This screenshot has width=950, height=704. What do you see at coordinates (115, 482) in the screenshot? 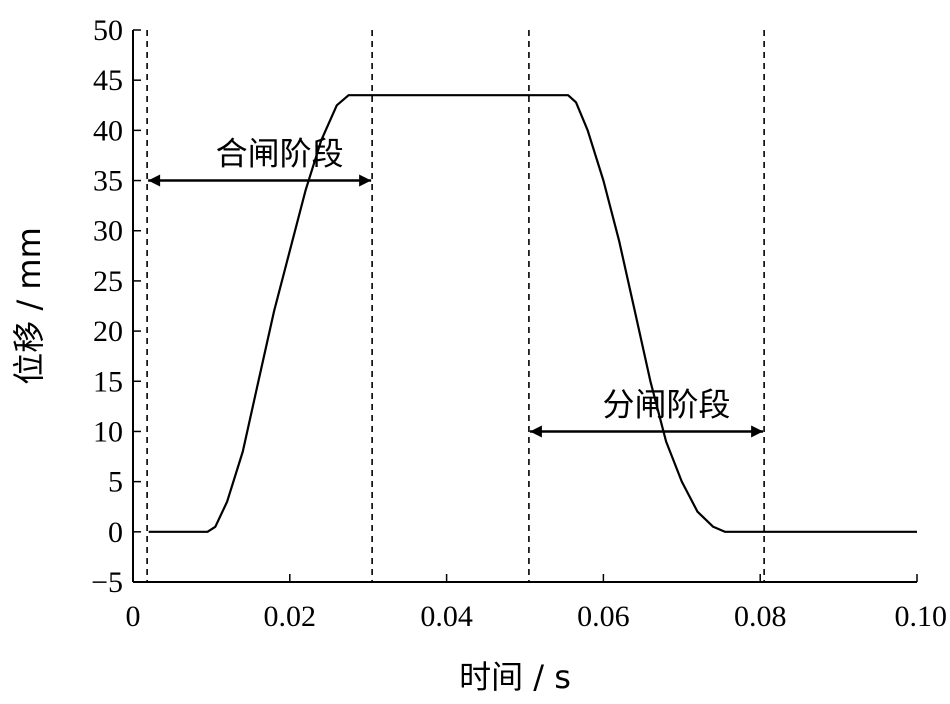
I see `y-tick-label: 5` at bounding box center [115, 482].